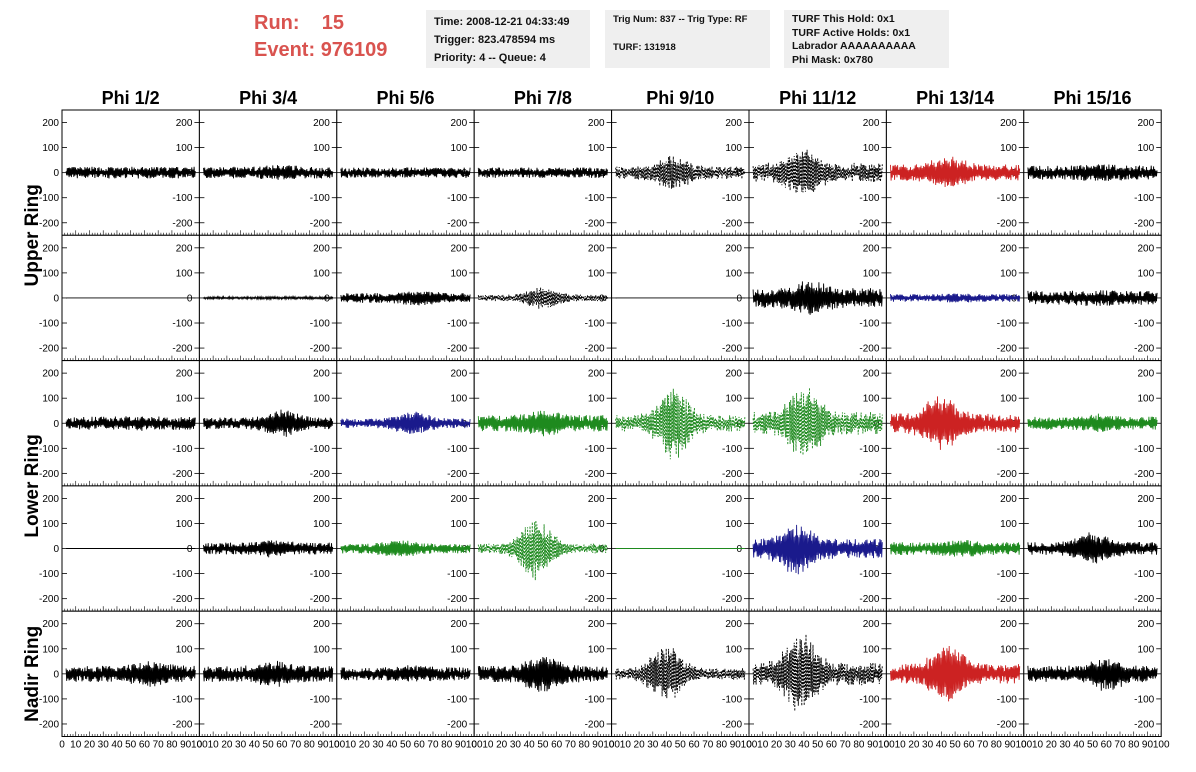 This screenshot has height=772, width=1196. I want to click on x-tick-label: 20, so click(640, 745).